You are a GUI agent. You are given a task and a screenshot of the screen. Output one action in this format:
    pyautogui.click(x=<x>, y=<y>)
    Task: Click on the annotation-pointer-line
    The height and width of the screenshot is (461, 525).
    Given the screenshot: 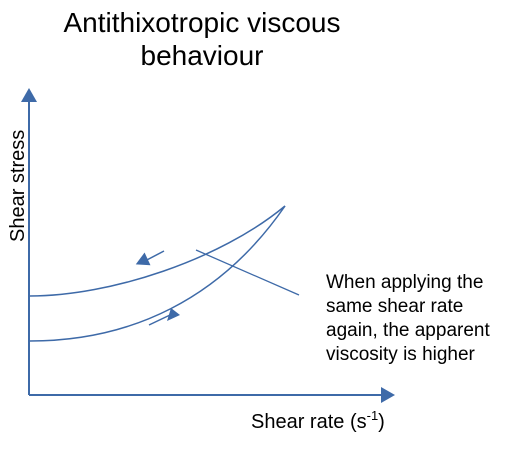 What is the action you would take?
    pyautogui.click(x=247, y=272)
    